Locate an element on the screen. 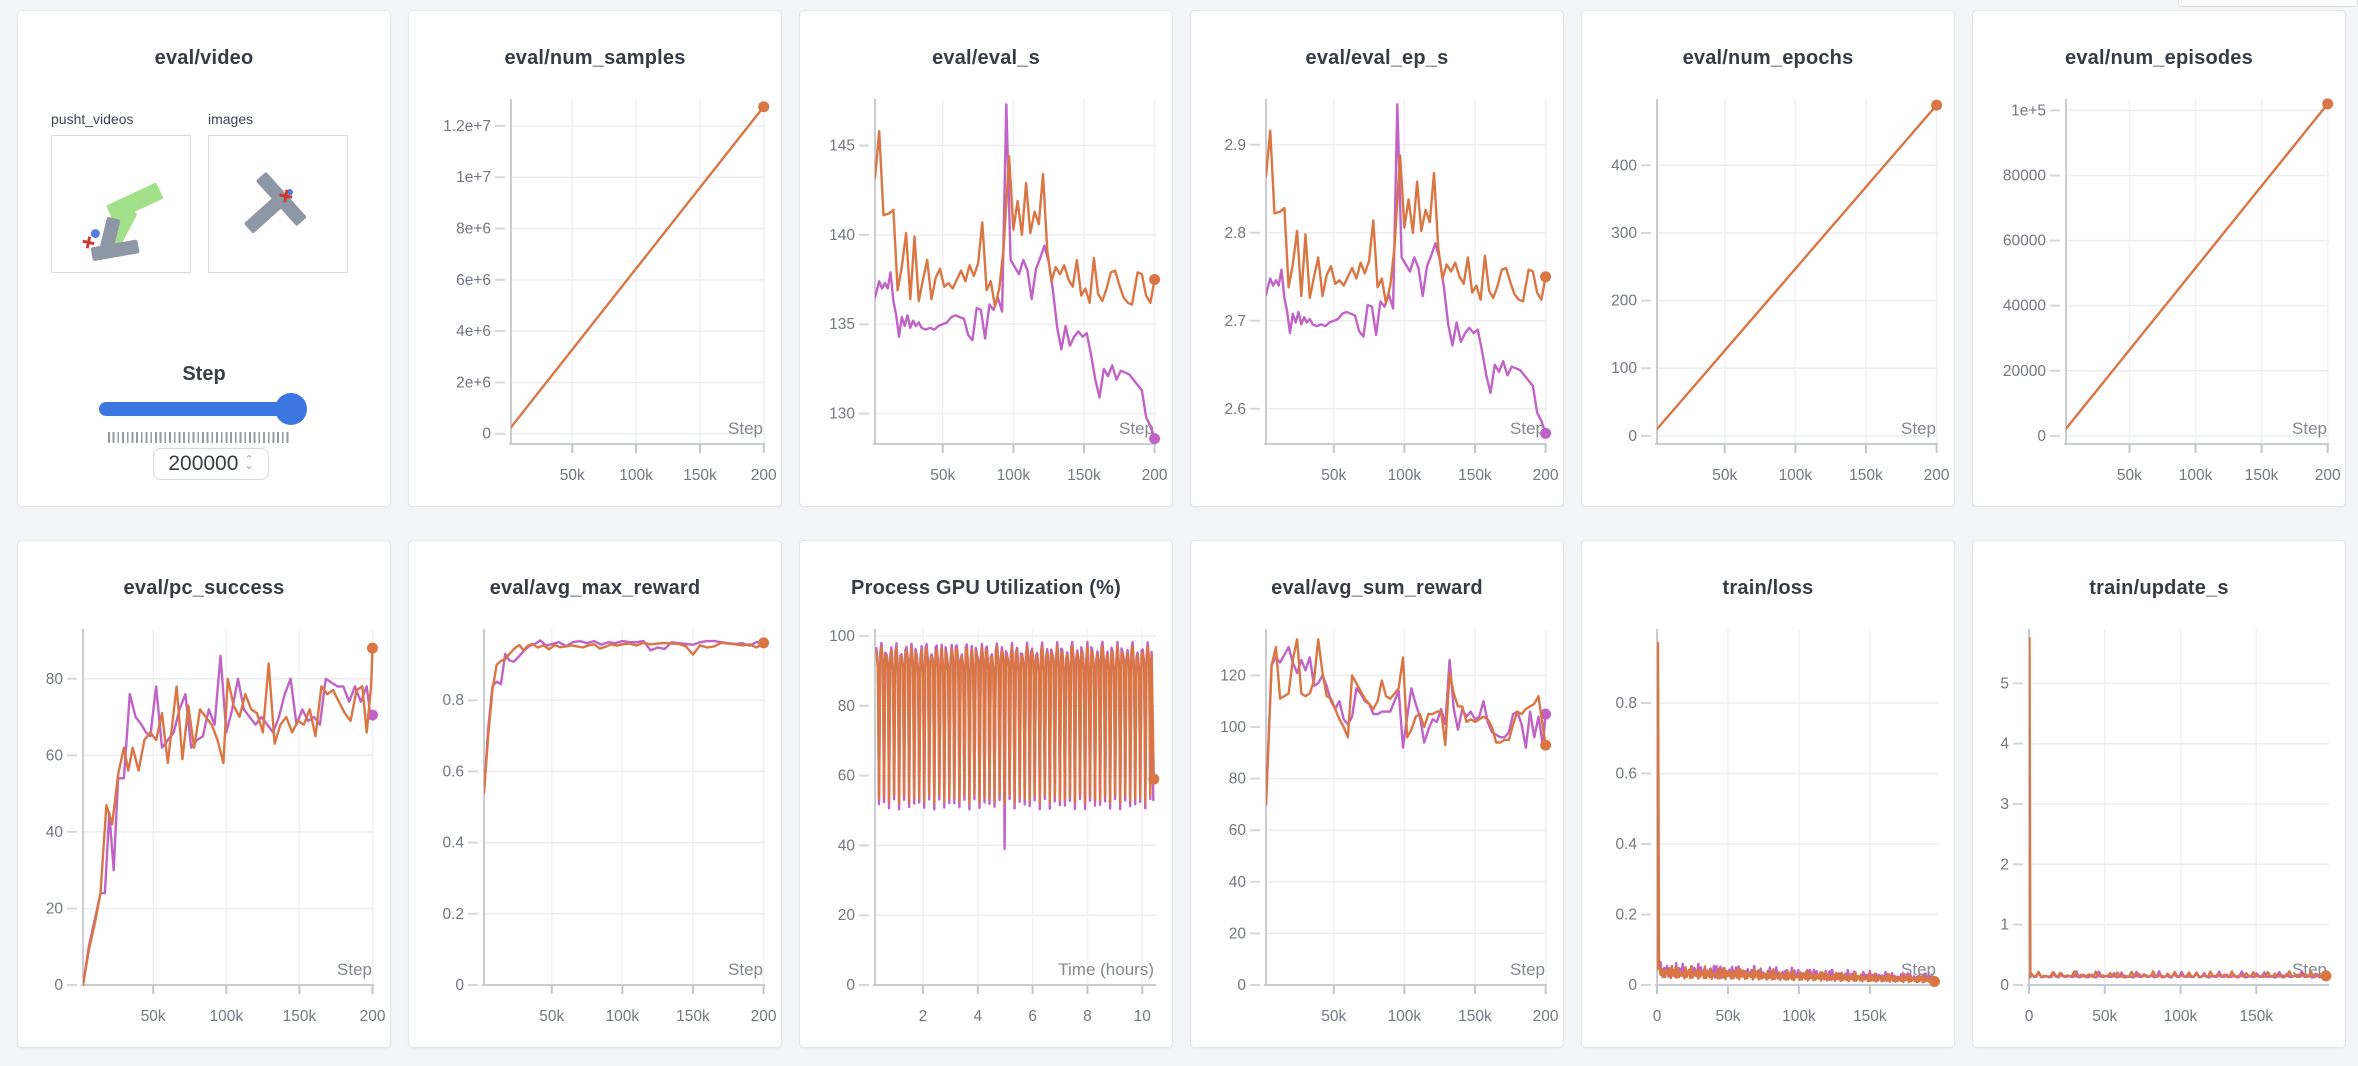 The height and width of the screenshot is (1066, 2358). chart-plot-eval-pc-success: 50k 100k 150k 200 0 20 40 60 80 Step is located at coordinates (204, 794).